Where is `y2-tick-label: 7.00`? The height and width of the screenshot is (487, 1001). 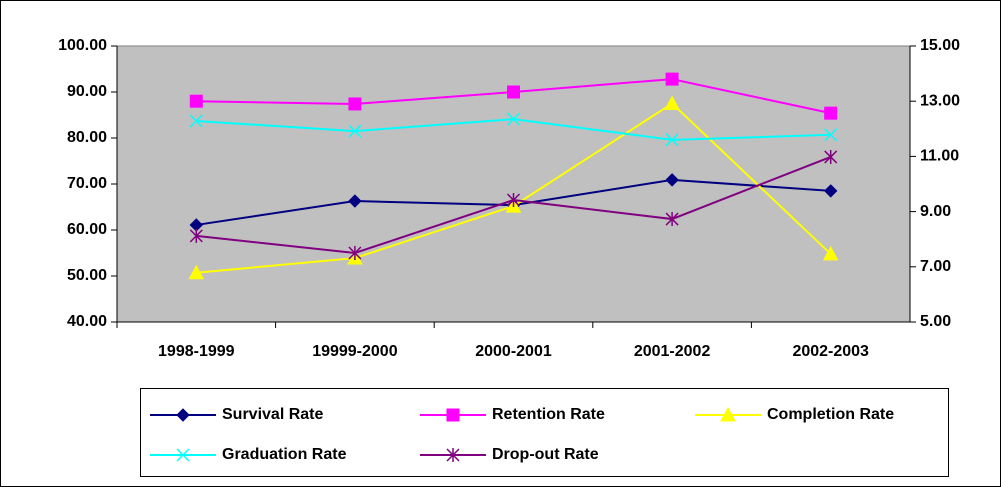
y2-tick-label: 7.00 is located at coordinates (935, 266).